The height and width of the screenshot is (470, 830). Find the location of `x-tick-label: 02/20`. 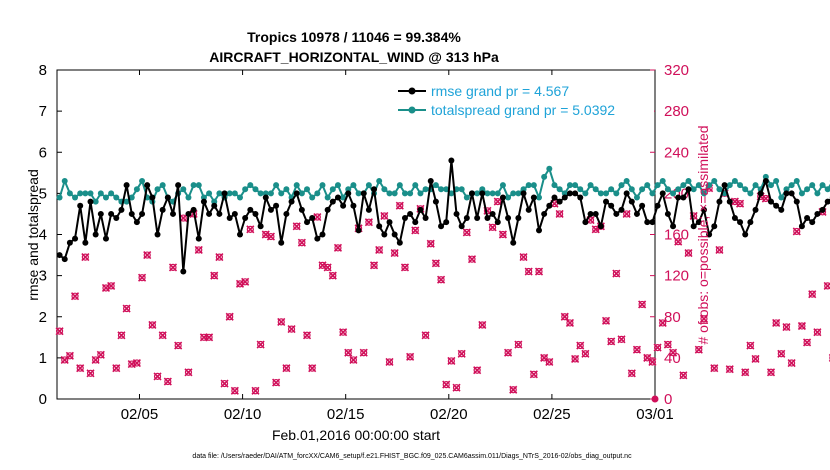

x-tick-label: 02/20 is located at coordinates (449, 414).